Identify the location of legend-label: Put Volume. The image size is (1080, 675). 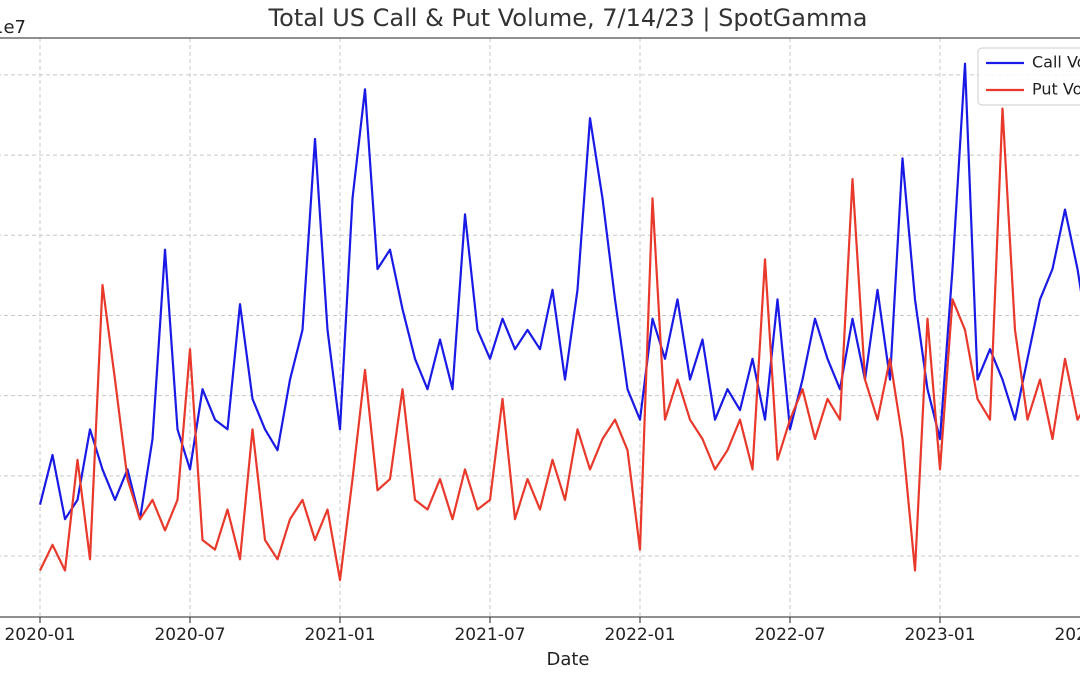
(1056, 89).